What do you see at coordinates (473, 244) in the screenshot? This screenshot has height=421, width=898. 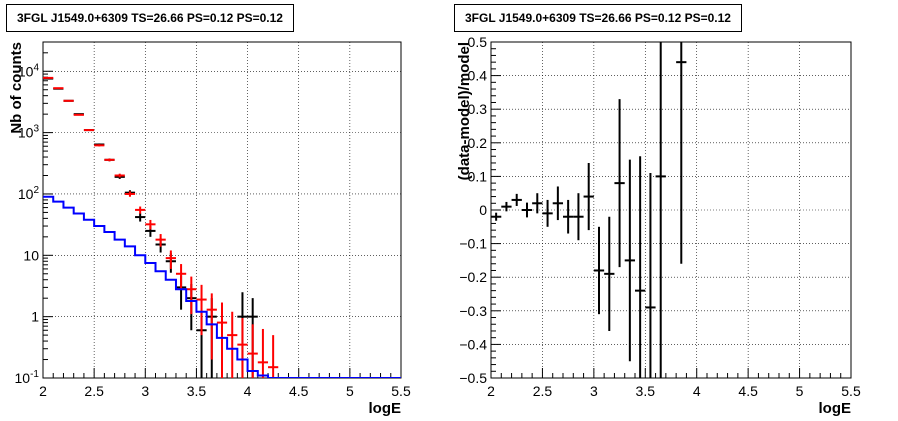 I see `y-tick-label: −0.1` at bounding box center [473, 244].